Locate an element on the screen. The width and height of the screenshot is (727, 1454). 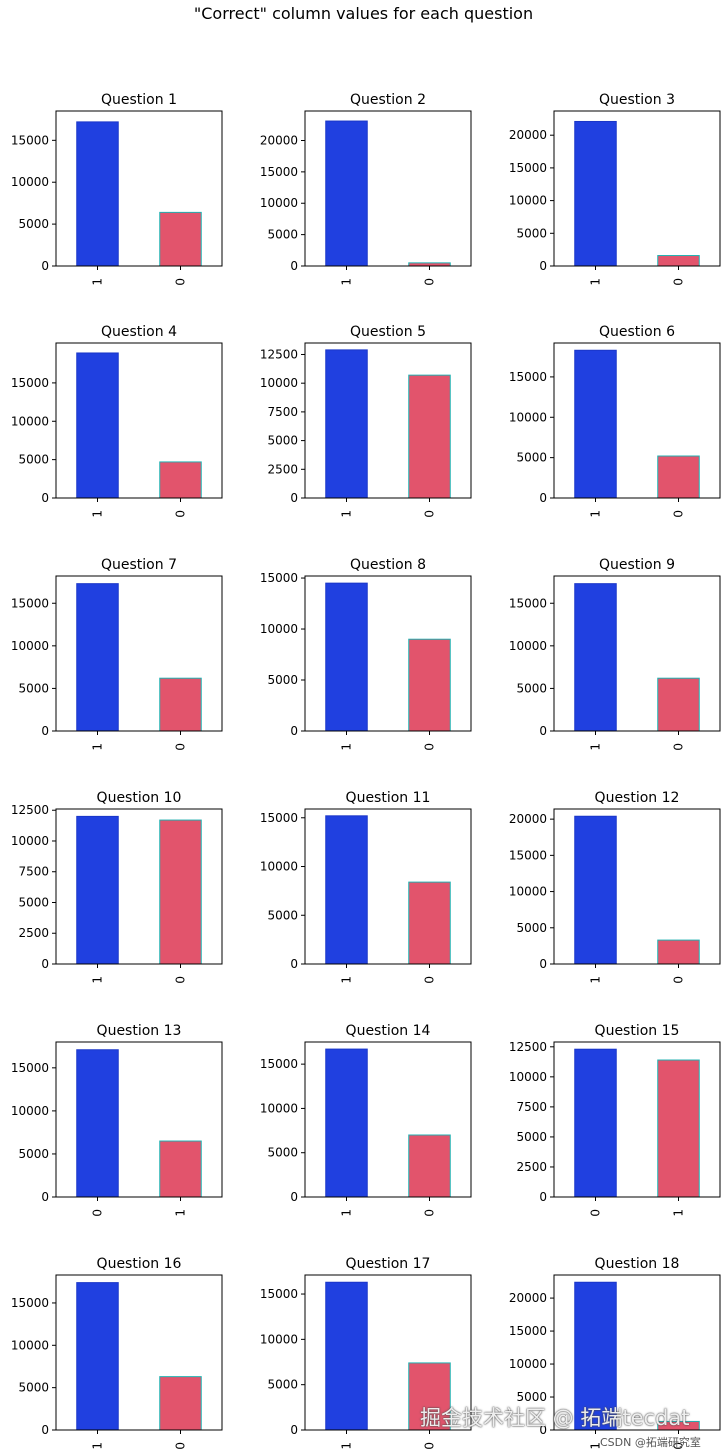
subplot-title: Question 13 is located at coordinates (139, 1031).